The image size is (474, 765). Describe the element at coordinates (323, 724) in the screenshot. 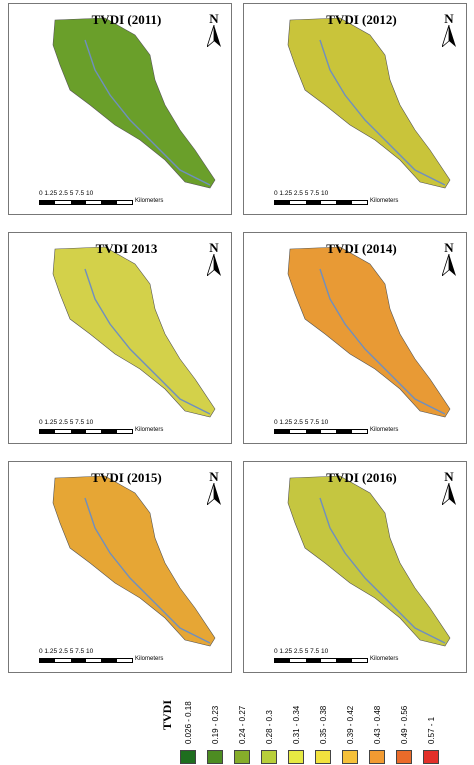

I see `legend-label: 0.35 - 0.38` at that location.